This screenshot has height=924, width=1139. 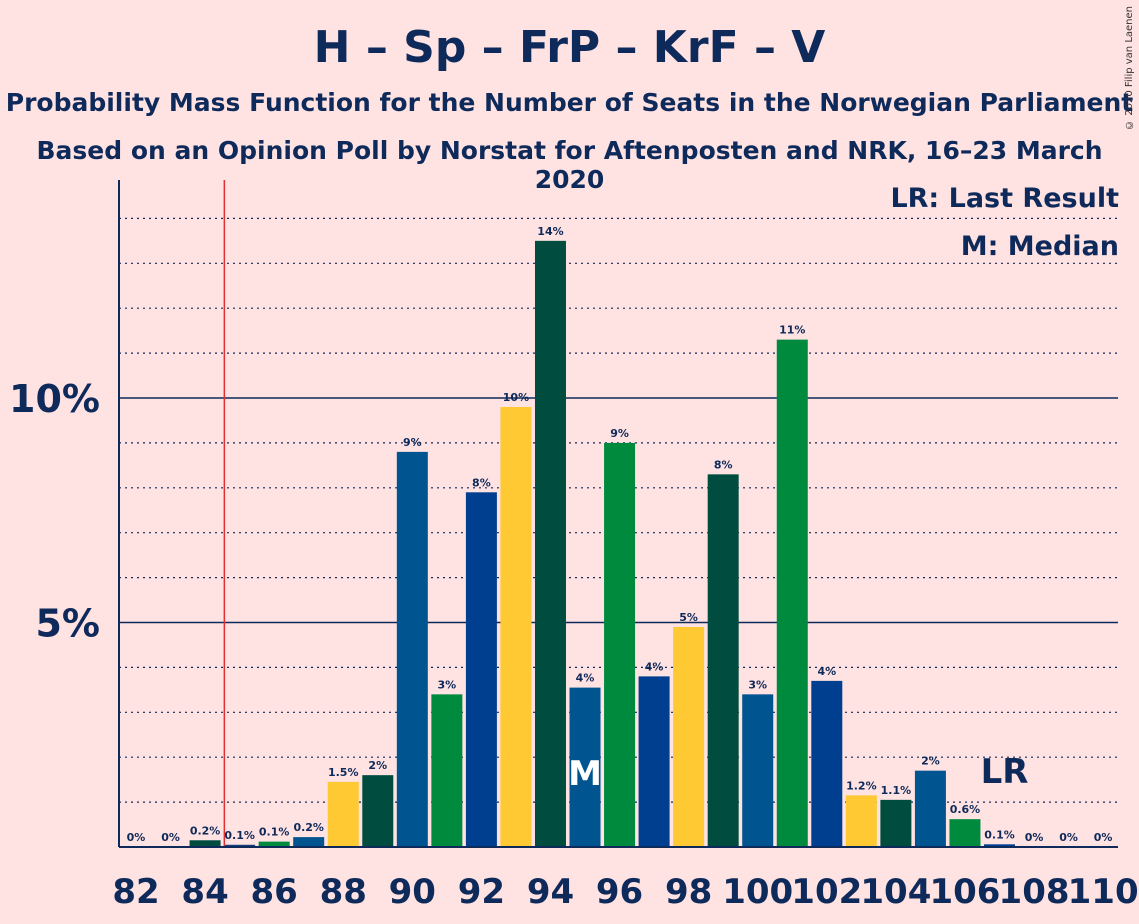 I want to click on bar-value-label: 11%, so click(x=792, y=330).